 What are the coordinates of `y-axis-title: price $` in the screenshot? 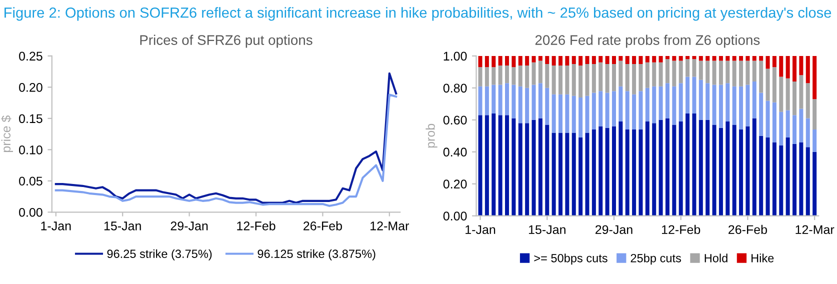 It's located at (7, 133).